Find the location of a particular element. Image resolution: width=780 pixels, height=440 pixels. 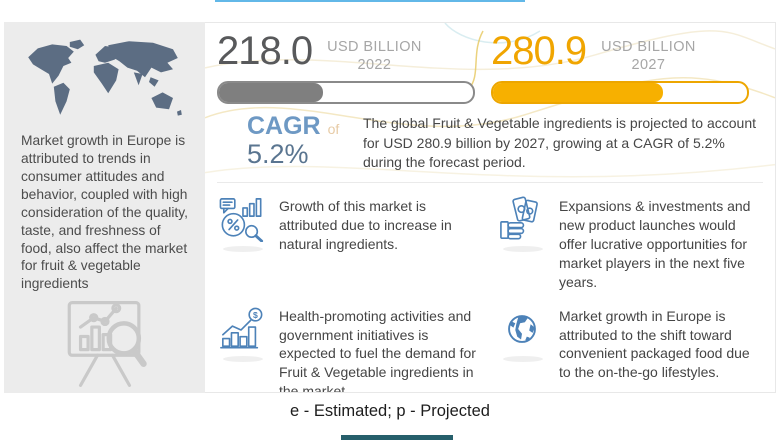

market-unit-2022: USD BILLION 2022 is located at coordinates (374, 56).